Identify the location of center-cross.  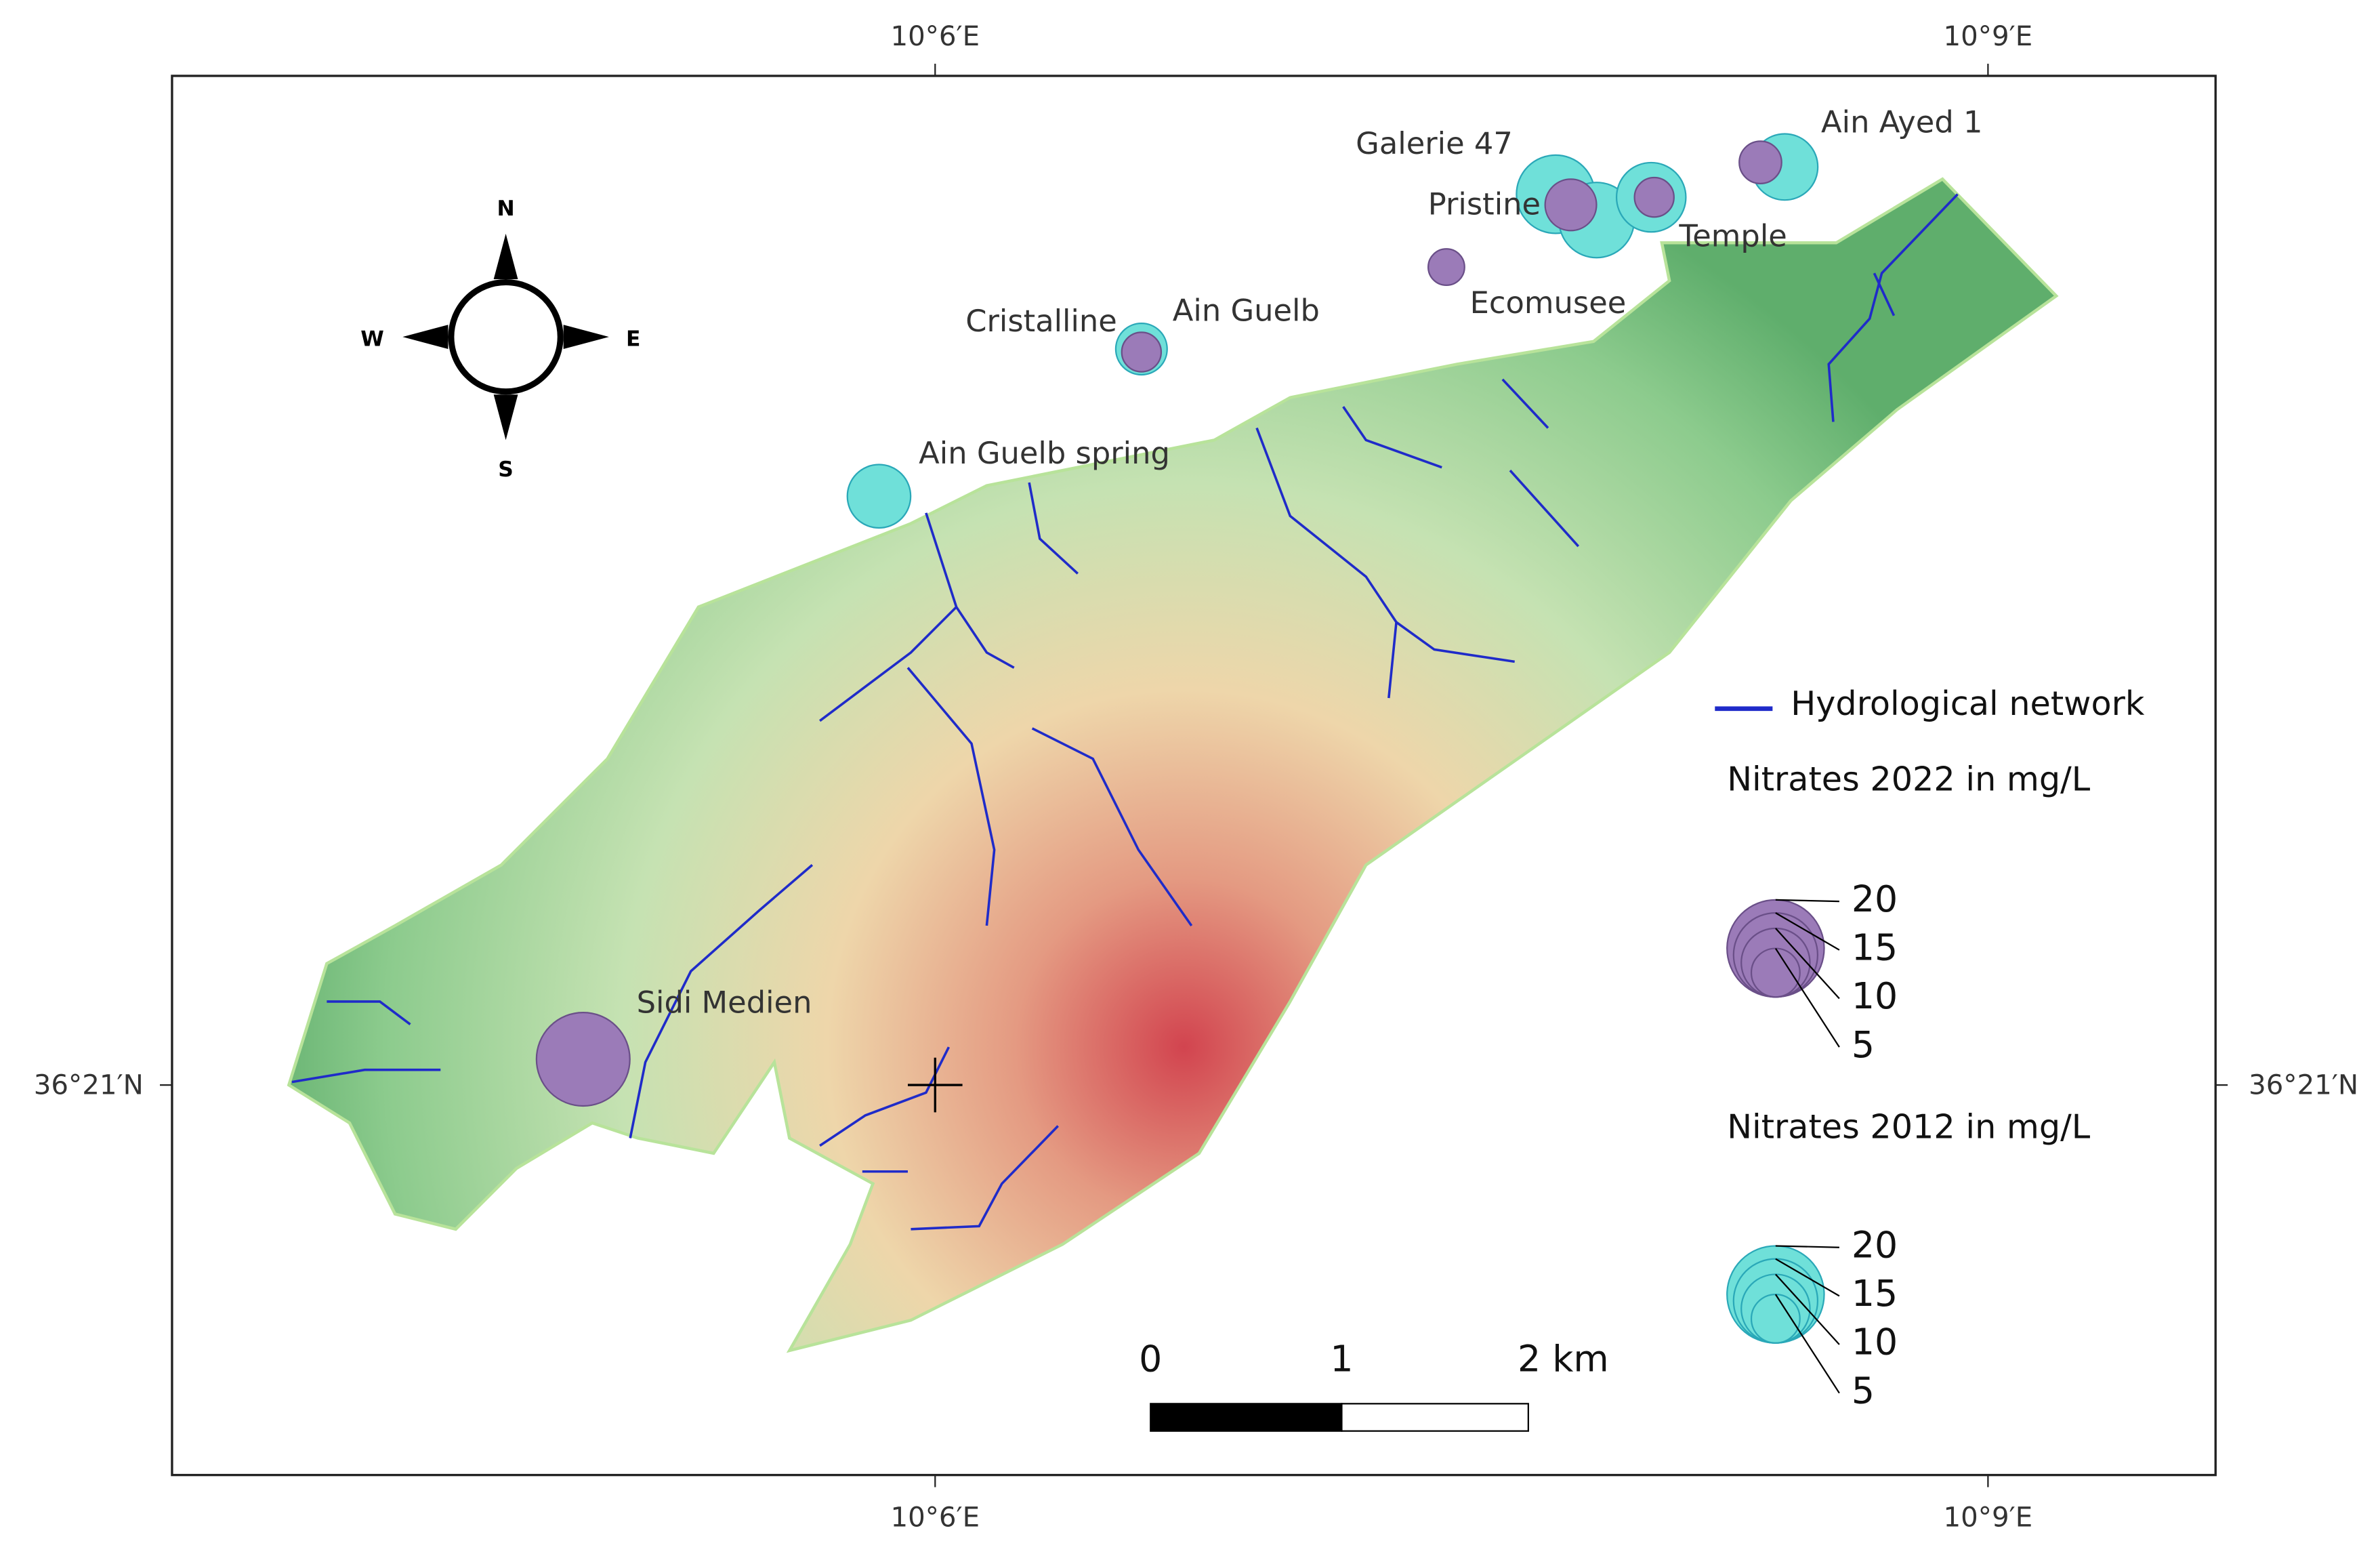
(935, 1085).